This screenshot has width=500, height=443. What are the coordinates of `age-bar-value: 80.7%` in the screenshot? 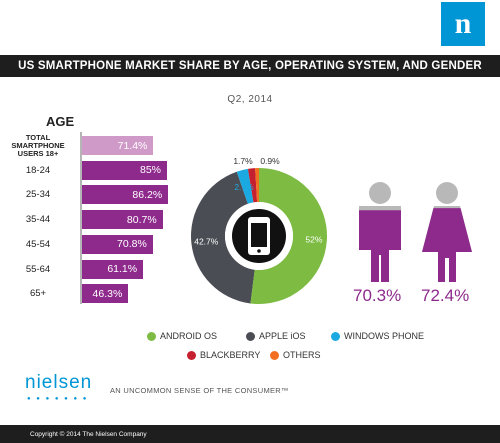 It's located at (141, 219).